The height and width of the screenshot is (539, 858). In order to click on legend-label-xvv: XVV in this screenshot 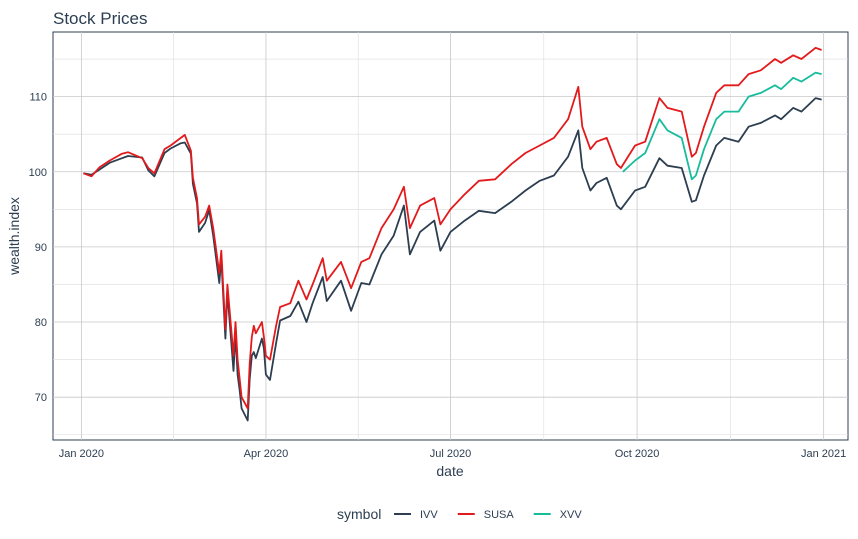, I will do `click(571, 515)`.